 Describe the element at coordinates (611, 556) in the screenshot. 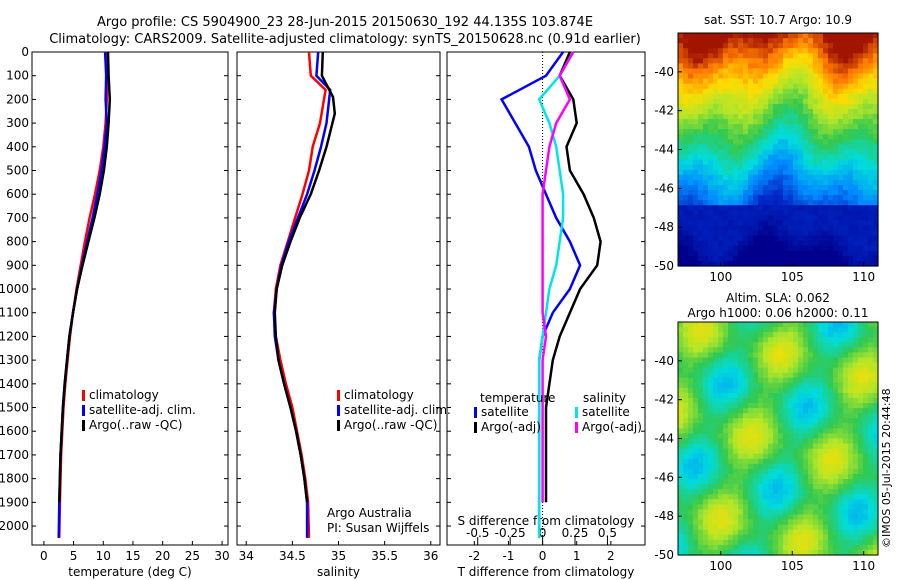

I see `x-tick-label: 2` at that location.